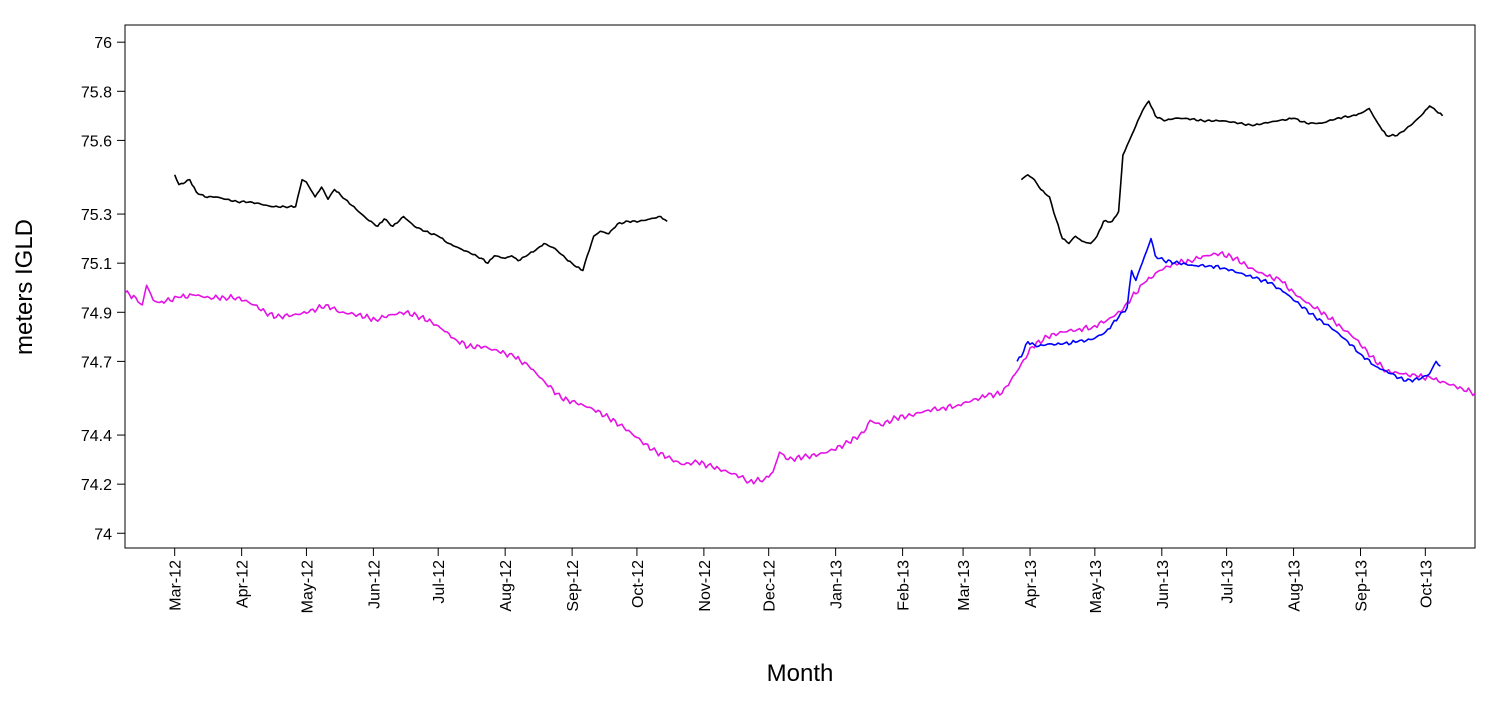 The height and width of the screenshot is (705, 1500). Describe the element at coordinates (96, 215) in the screenshot. I see `y-tick-label: 75.3` at that location.